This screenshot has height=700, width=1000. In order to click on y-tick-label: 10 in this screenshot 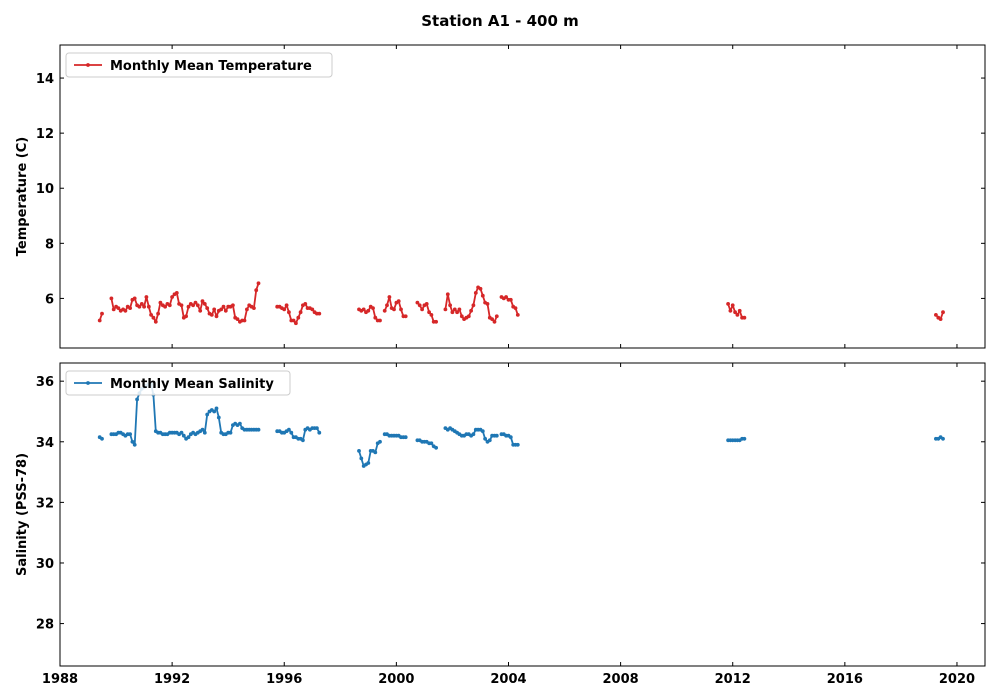, I will do `click(45, 189)`.